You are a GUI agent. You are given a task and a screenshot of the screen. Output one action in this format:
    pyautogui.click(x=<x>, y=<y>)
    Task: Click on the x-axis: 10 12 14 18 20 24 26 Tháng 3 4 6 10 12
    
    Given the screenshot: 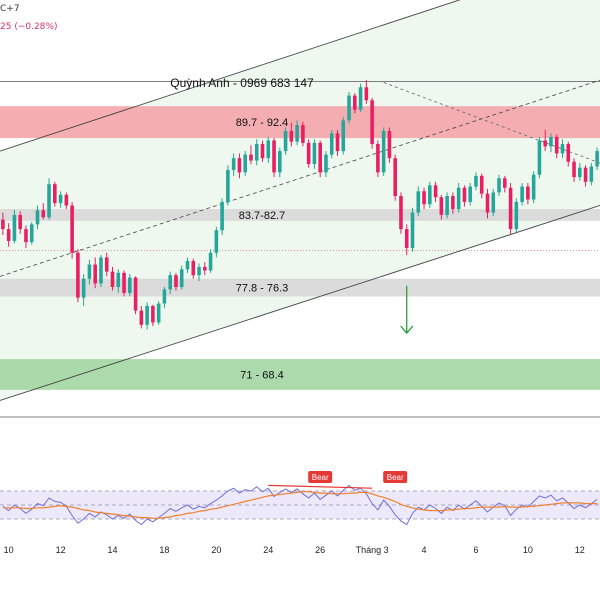 What is the action you would take?
    pyautogui.click(x=294, y=550)
    